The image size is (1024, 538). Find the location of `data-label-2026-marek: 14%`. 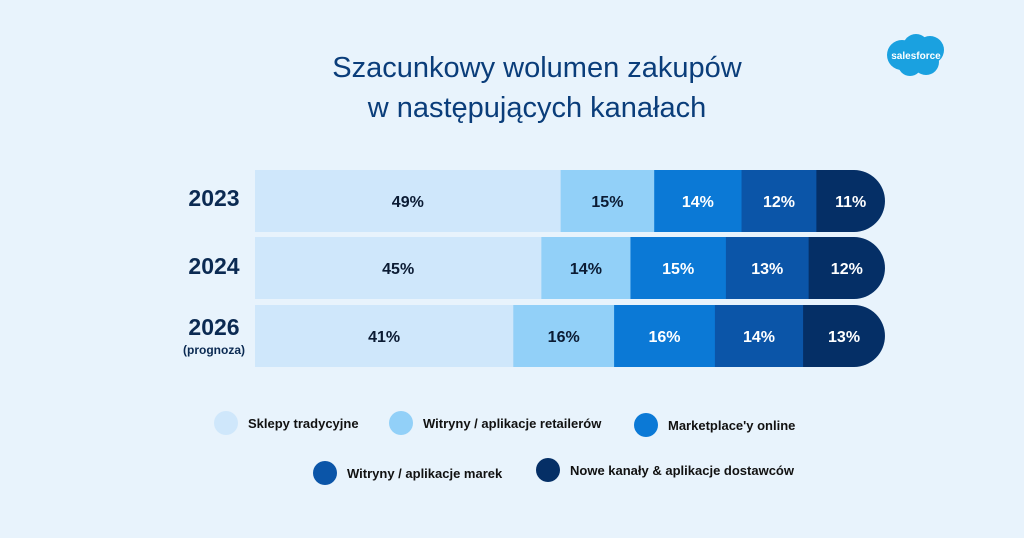

data-label-2026-marek: 14% is located at coordinates (759, 337).